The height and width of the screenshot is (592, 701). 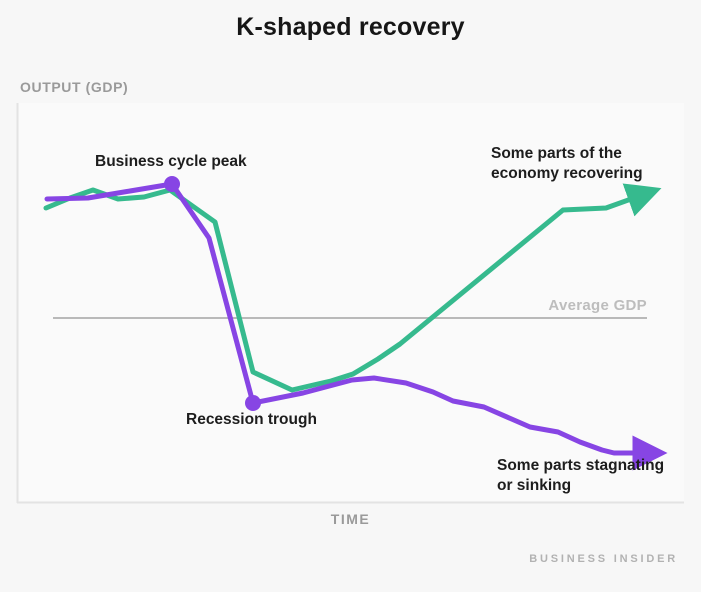 I want to click on business-insider-logo: BUSINESS INSIDER, so click(x=603, y=559).